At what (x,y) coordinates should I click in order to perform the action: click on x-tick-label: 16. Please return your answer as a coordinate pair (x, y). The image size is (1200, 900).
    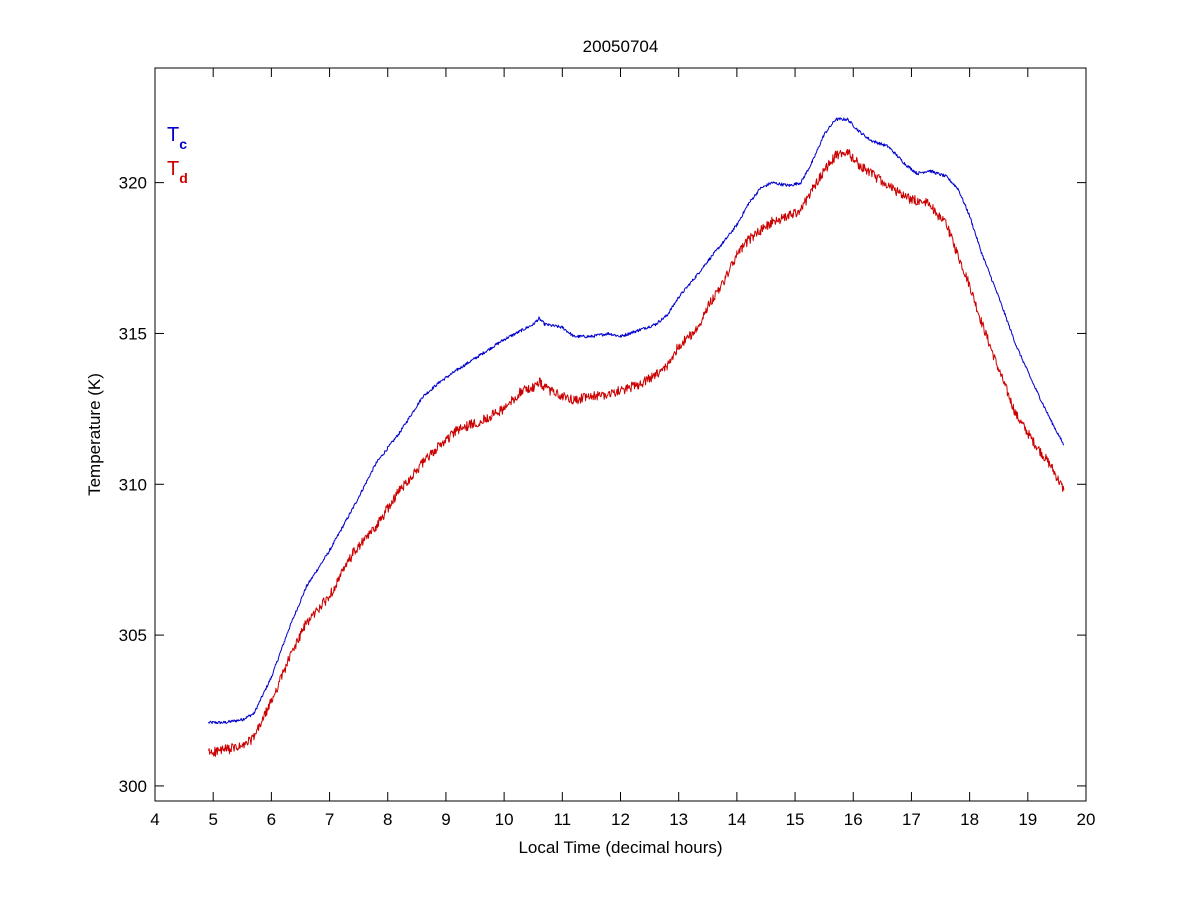
    Looking at the image, I should click on (853, 819).